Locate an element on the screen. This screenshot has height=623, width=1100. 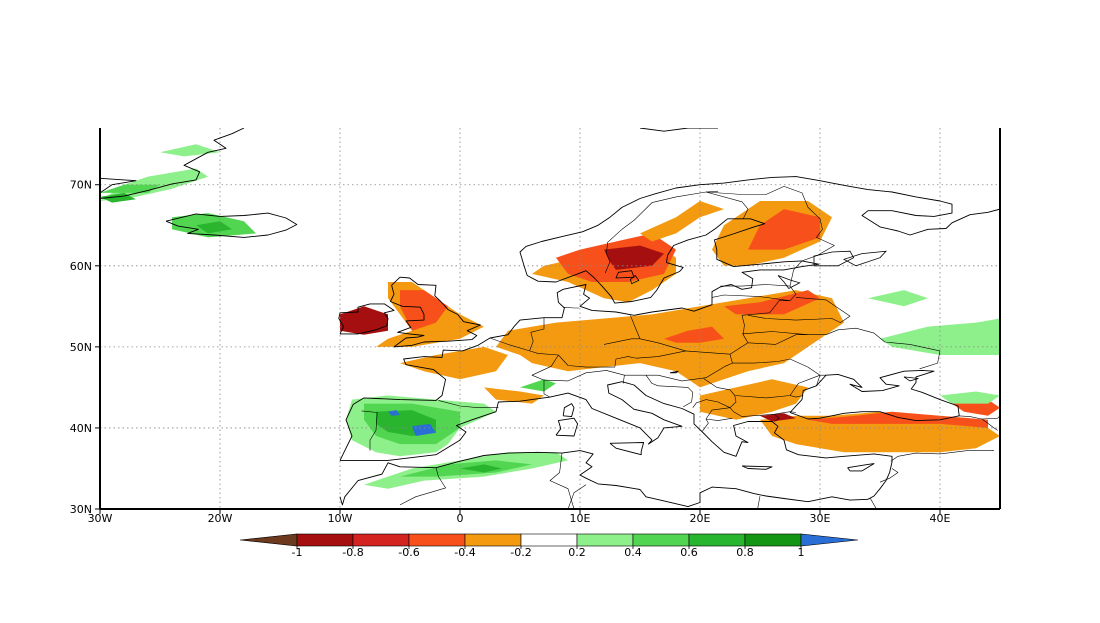
anomaly-region-sweden-north is located at coordinates (682, 221).